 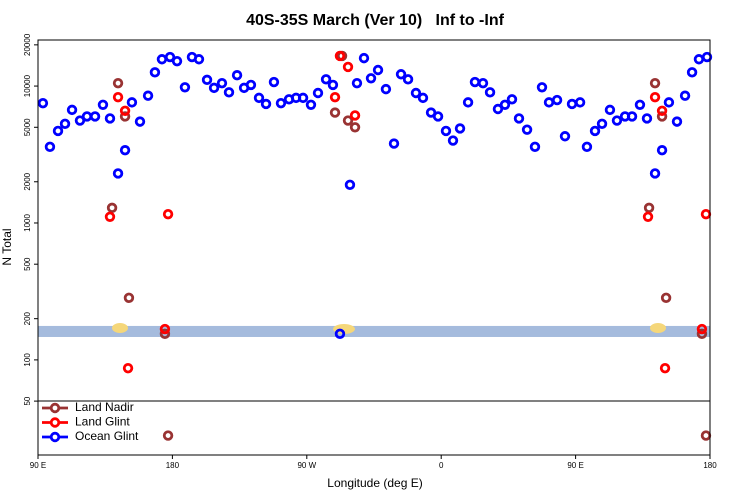 What do you see at coordinates (306, 465) in the screenshot?
I see `x-tick-label: 90 W` at bounding box center [306, 465].